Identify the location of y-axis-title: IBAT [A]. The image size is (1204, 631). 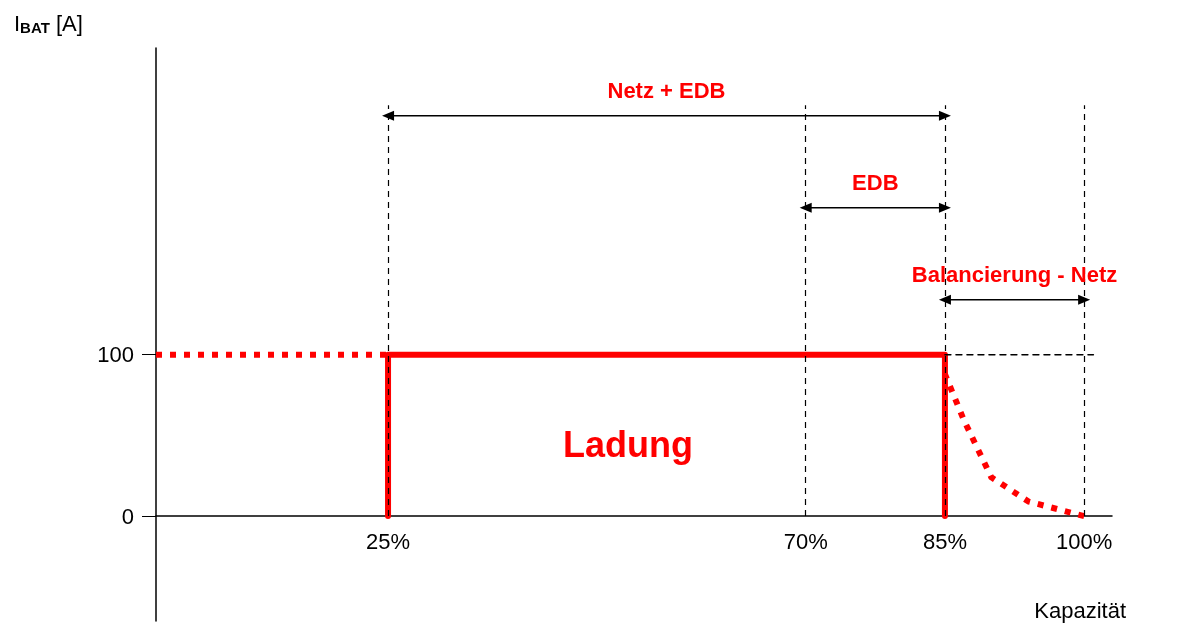
(48, 23).